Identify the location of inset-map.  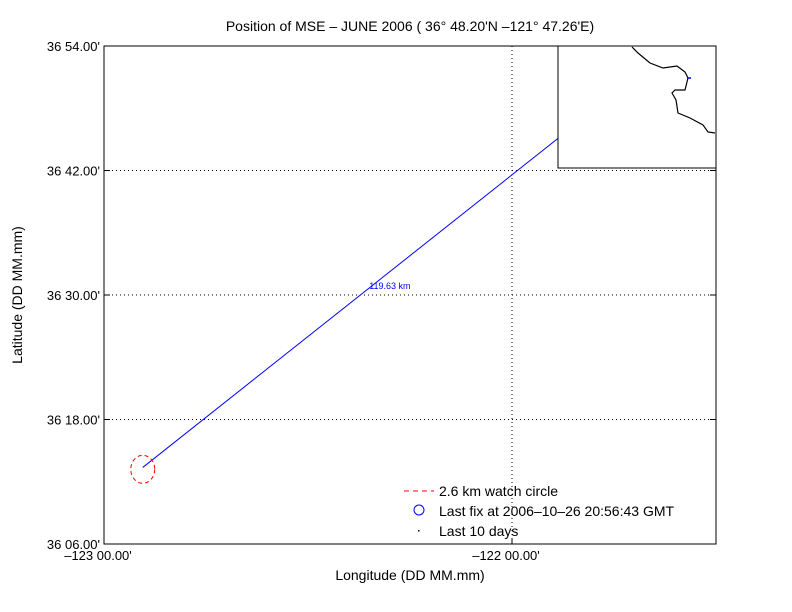
(637, 107).